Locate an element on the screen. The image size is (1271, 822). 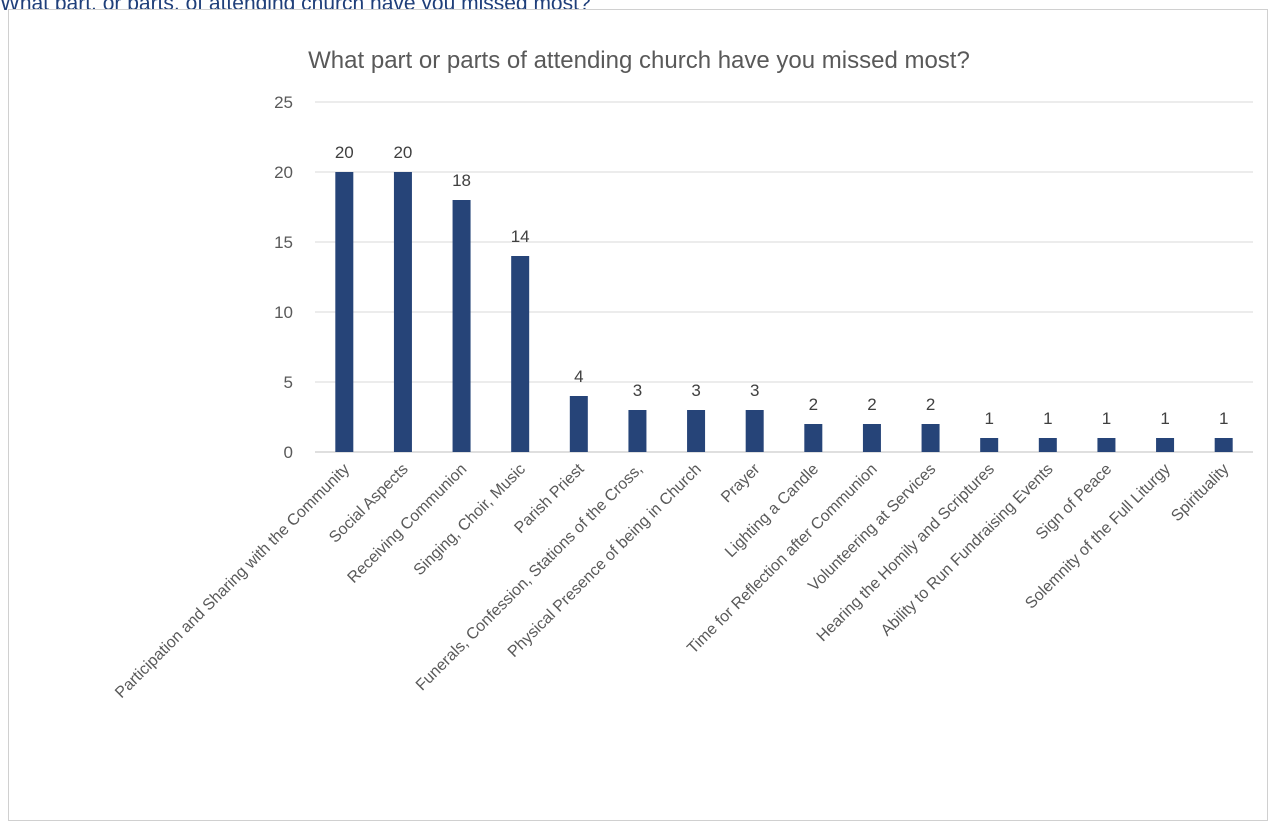
data-label: 18 is located at coordinates (461, 180).